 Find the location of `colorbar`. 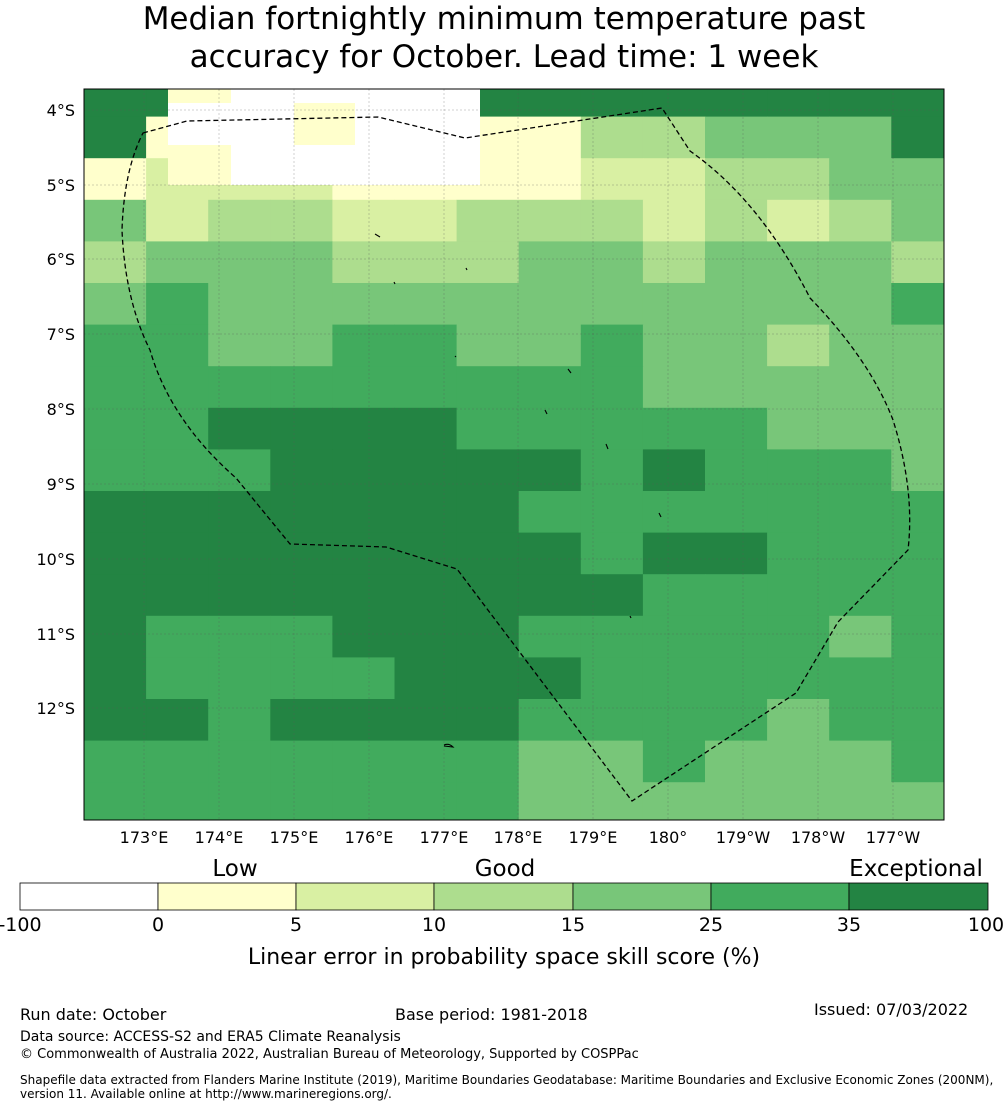

colorbar is located at coordinates (504, 896).